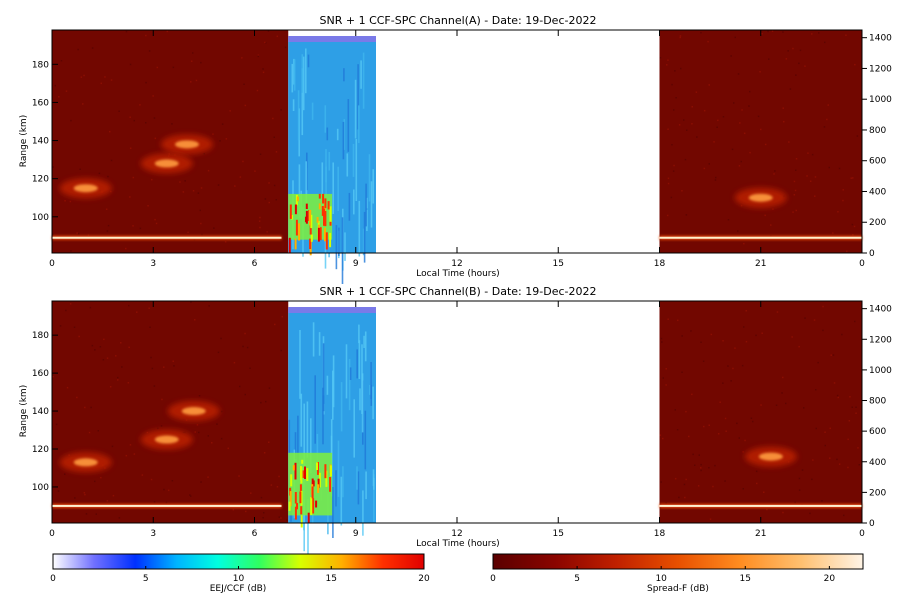 The width and height of the screenshot is (900, 600). What do you see at coordinates (877, 493) in the screenshot?
I see `panel-b-y2-tick-label: 200` at bounding box center [877, 493].